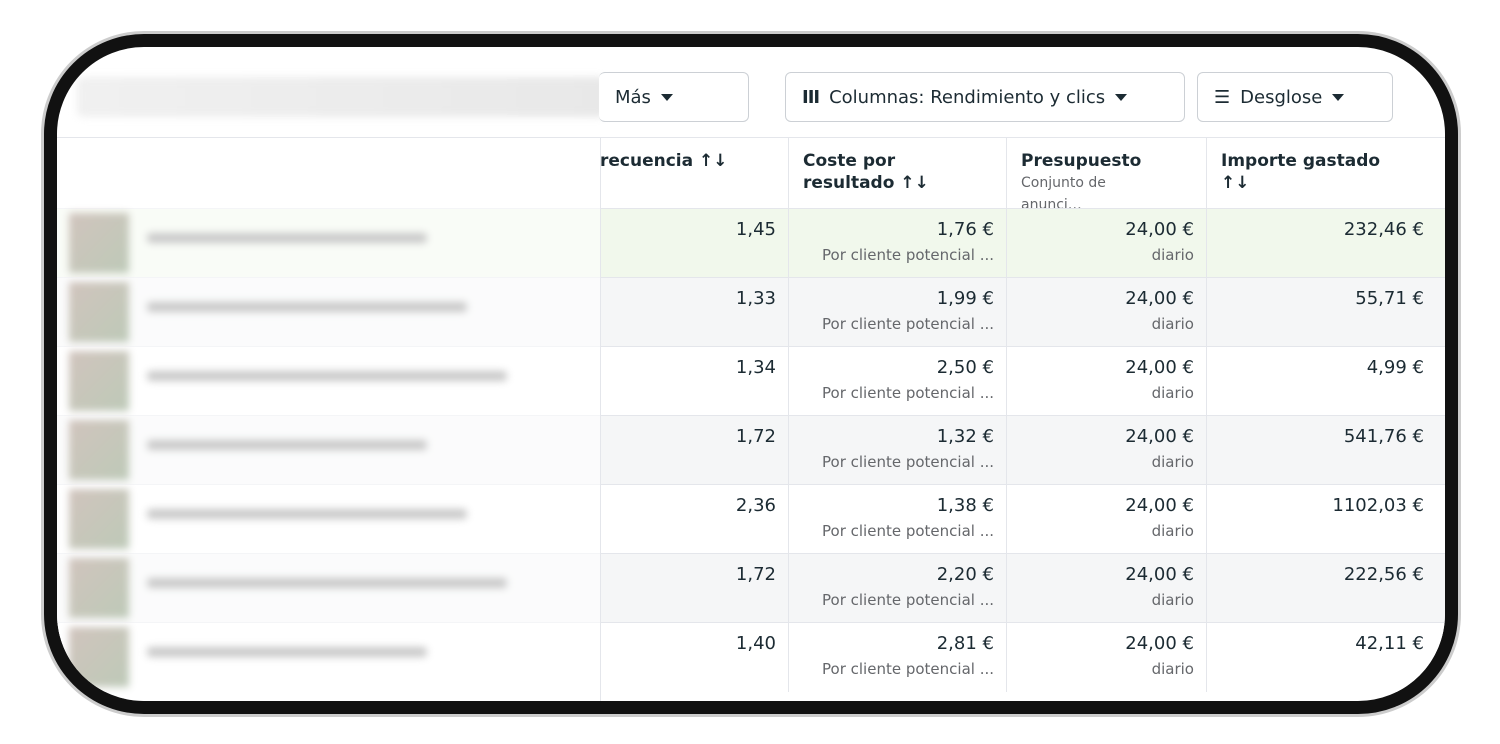 The image size is (1500, 744). I want to click on cell-value: 1,99 €, so click(965, 298).